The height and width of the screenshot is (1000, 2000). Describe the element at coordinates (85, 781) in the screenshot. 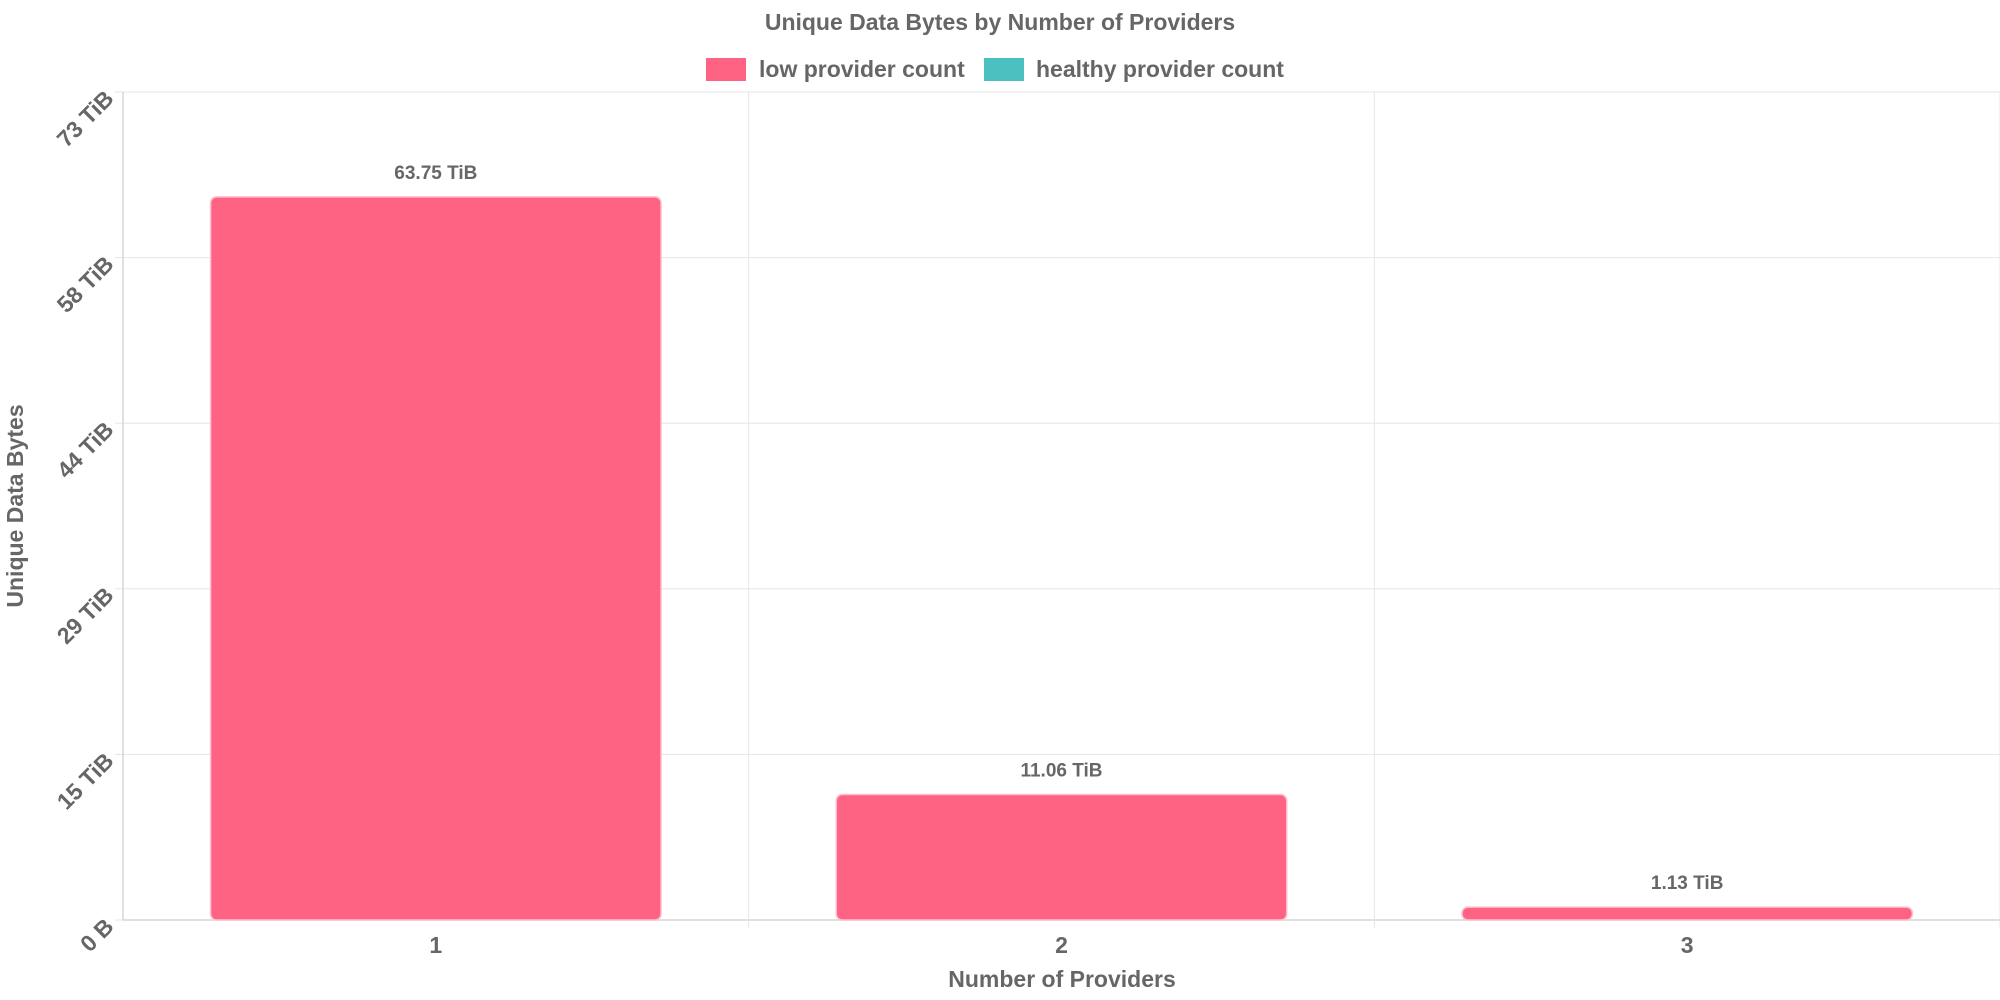

I see `y-tick-label: 15 TiB` at that location.